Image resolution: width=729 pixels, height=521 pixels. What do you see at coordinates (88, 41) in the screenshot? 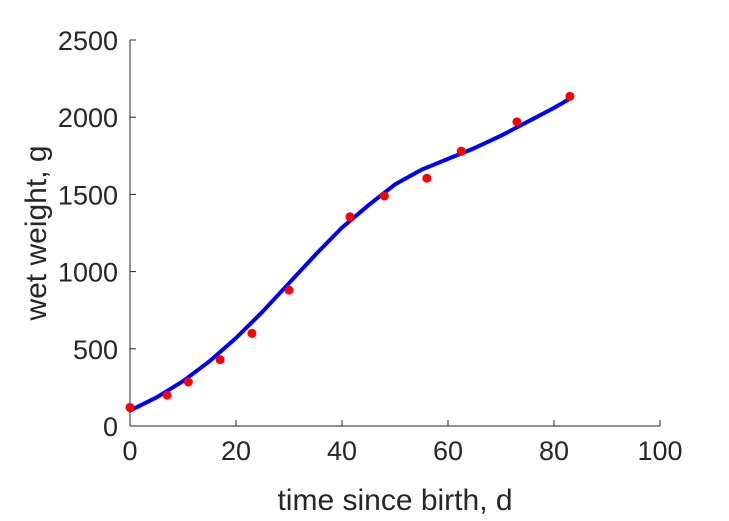
I see `y-tick-label: 2500` at bounding box center [88, 41].